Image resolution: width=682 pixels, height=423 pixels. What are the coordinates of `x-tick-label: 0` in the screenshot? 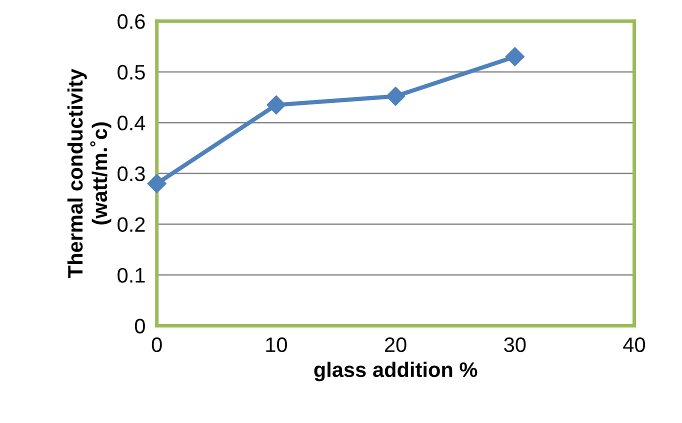 It's located at (157, 344).